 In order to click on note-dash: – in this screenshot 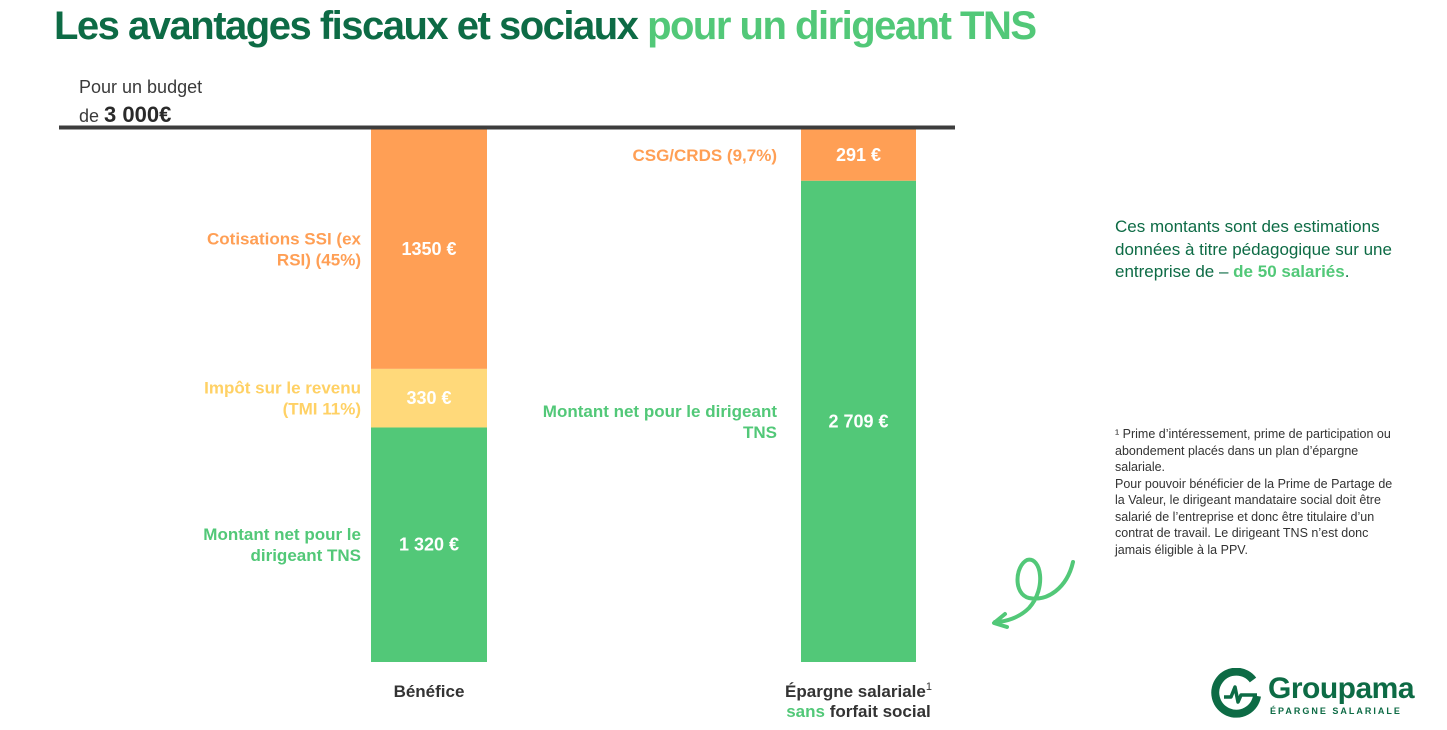, I will do `click(1223, 271)`.